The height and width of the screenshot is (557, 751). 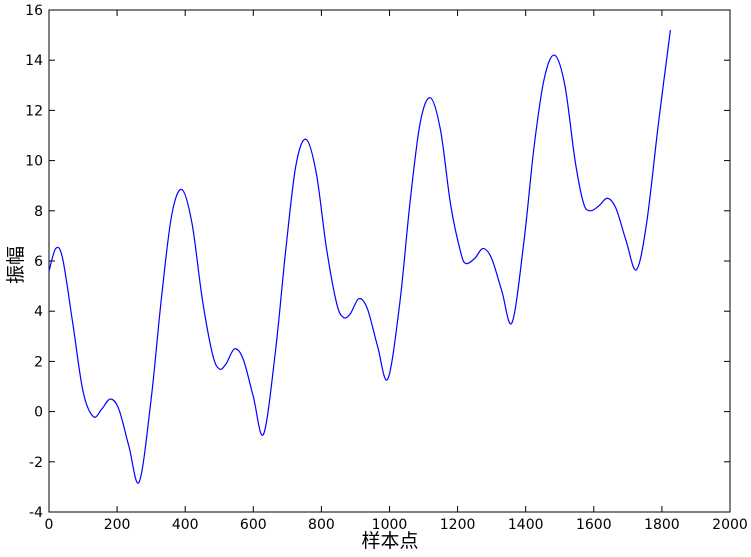 What do you see at coordinates (34, 61) in the screenshot?
I see `y-tick-label: 14` at bounding box center [34, 61].